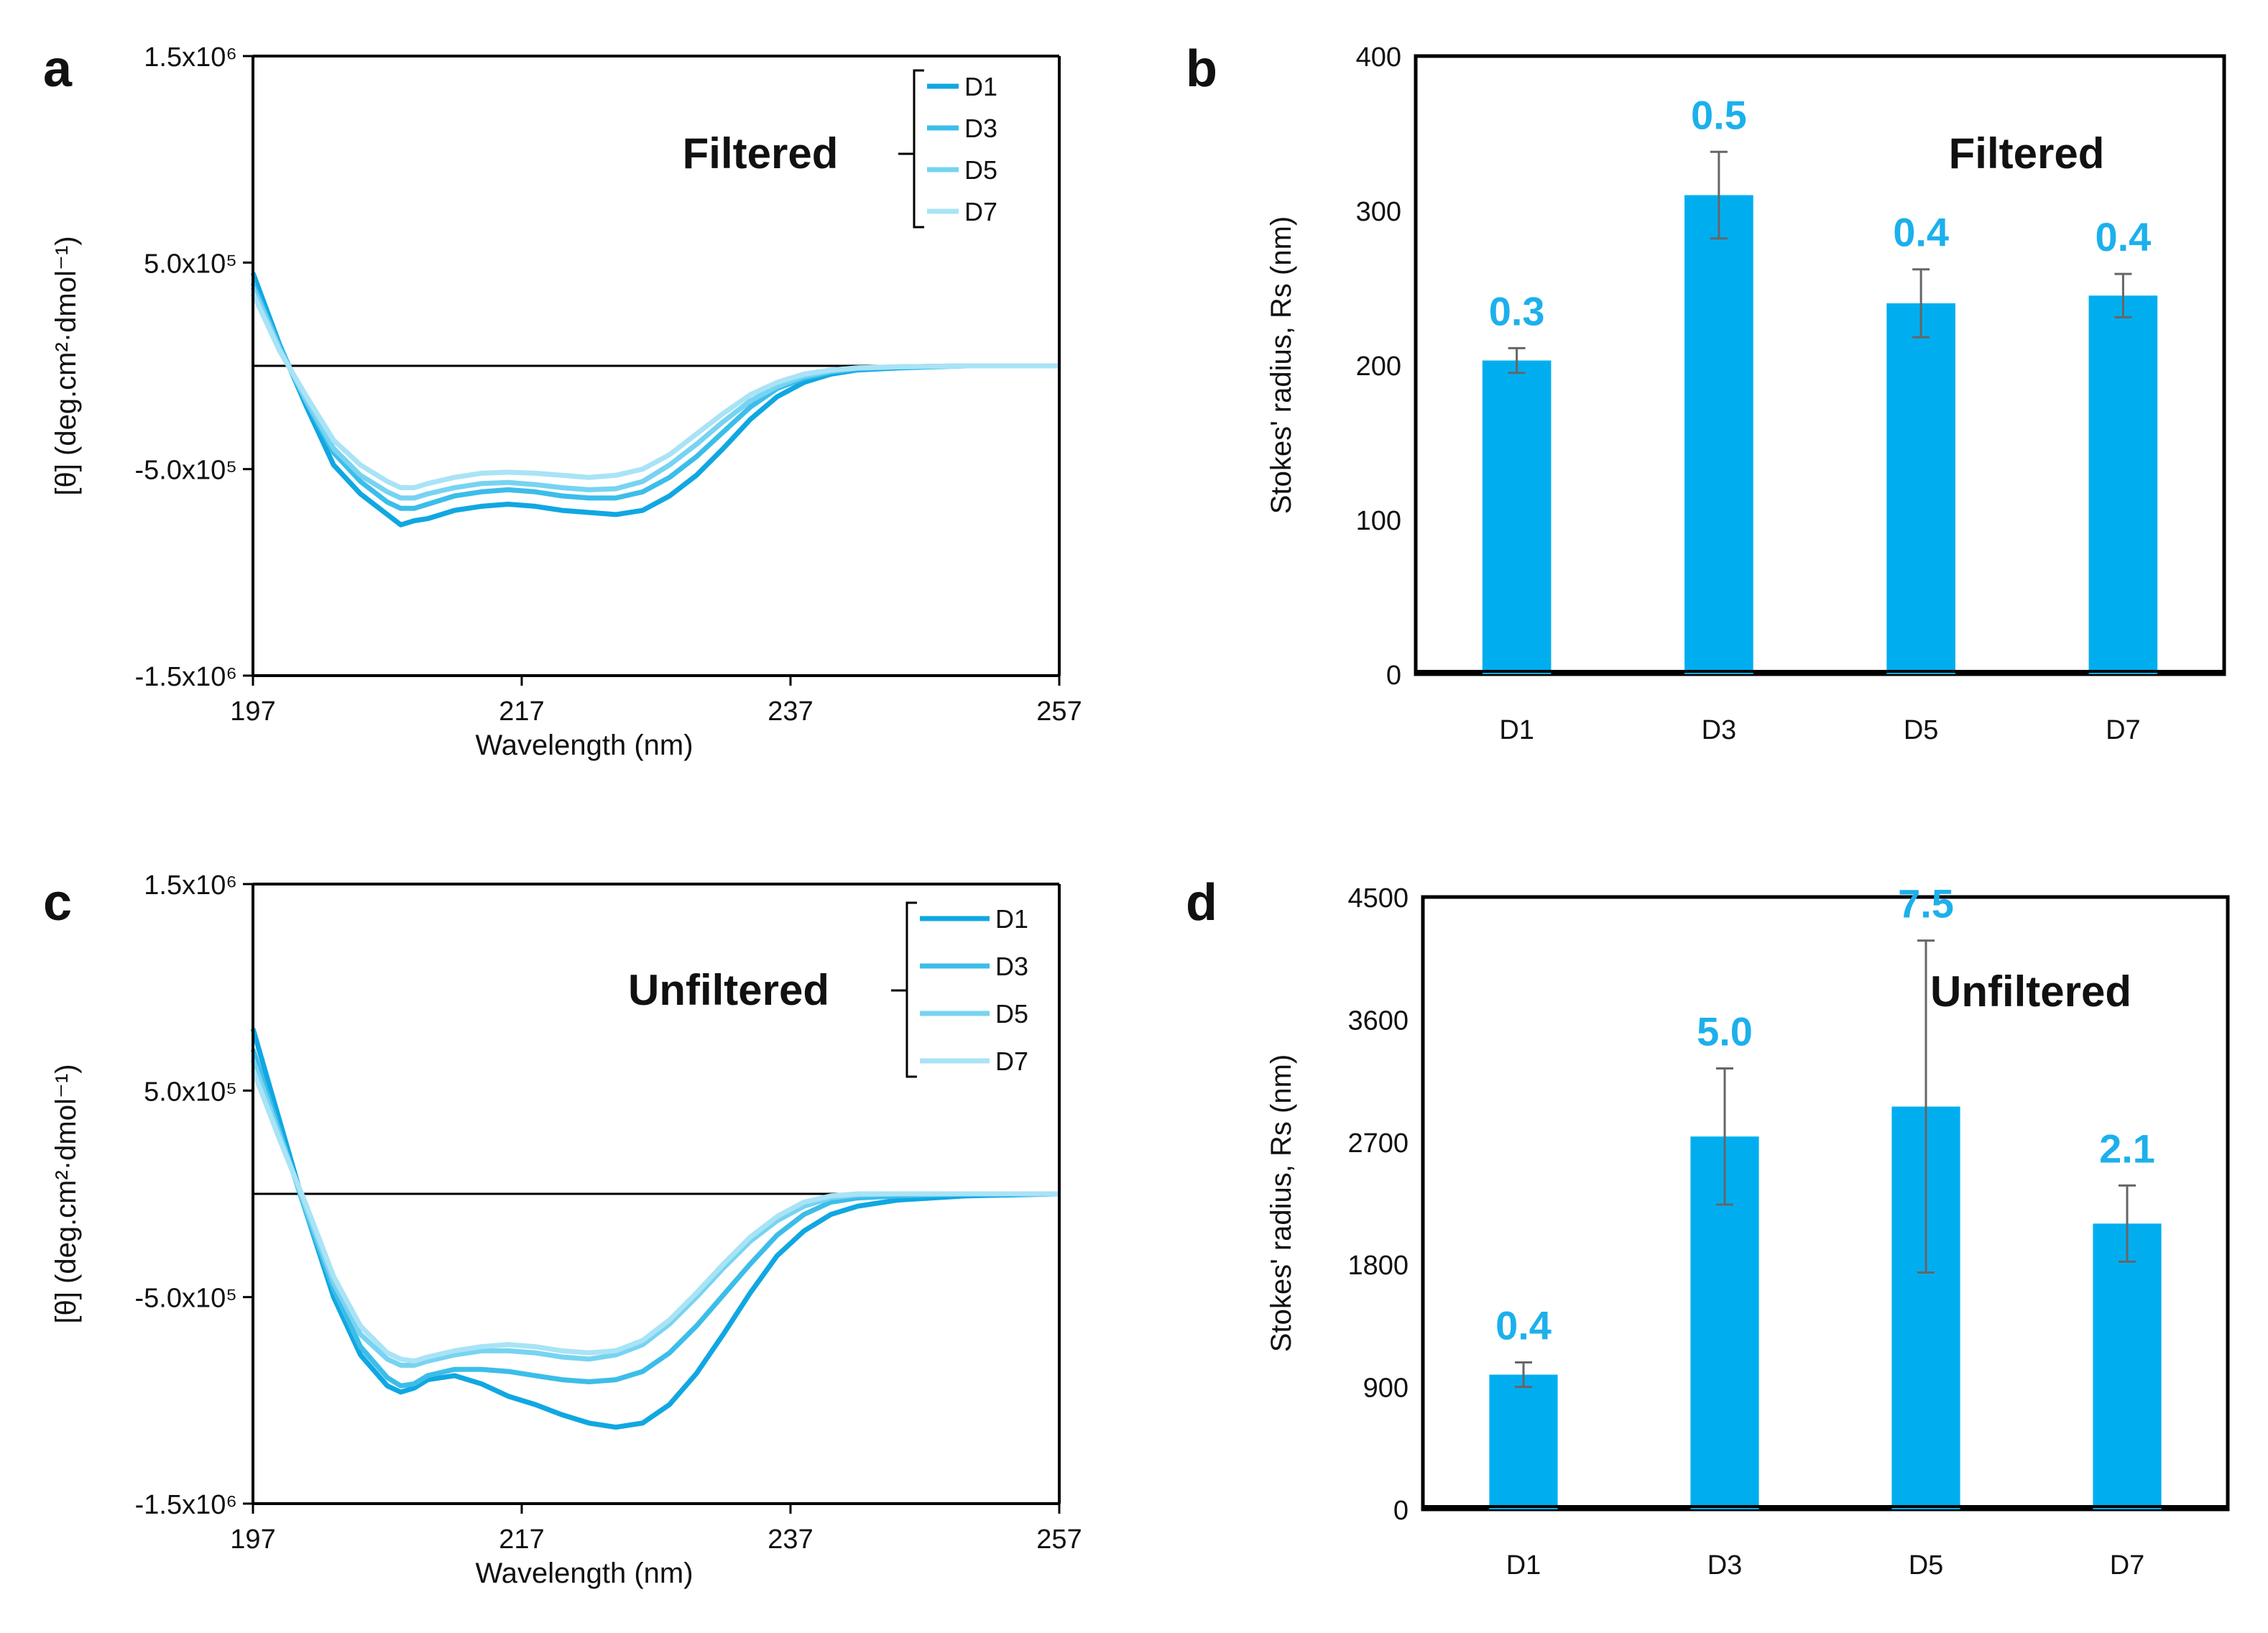 The image size is (2268, 1633). I want to click on y-tick-label: 900, so click(1386, 1389).